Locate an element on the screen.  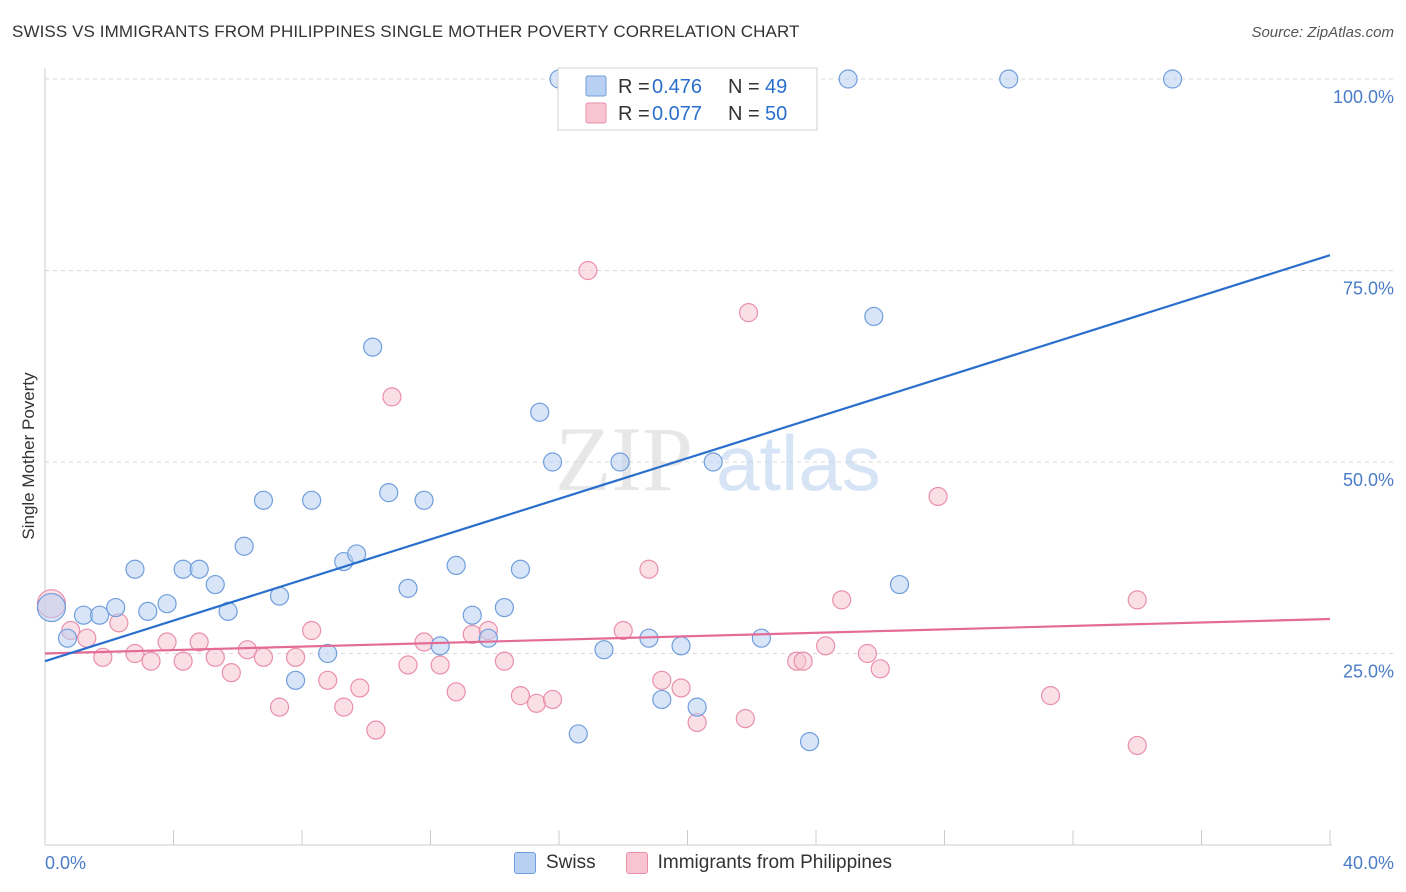
stats-legend: R = 0.476 N = 49 R = 0.077 N = 50 is located at coordinates (687, 99).